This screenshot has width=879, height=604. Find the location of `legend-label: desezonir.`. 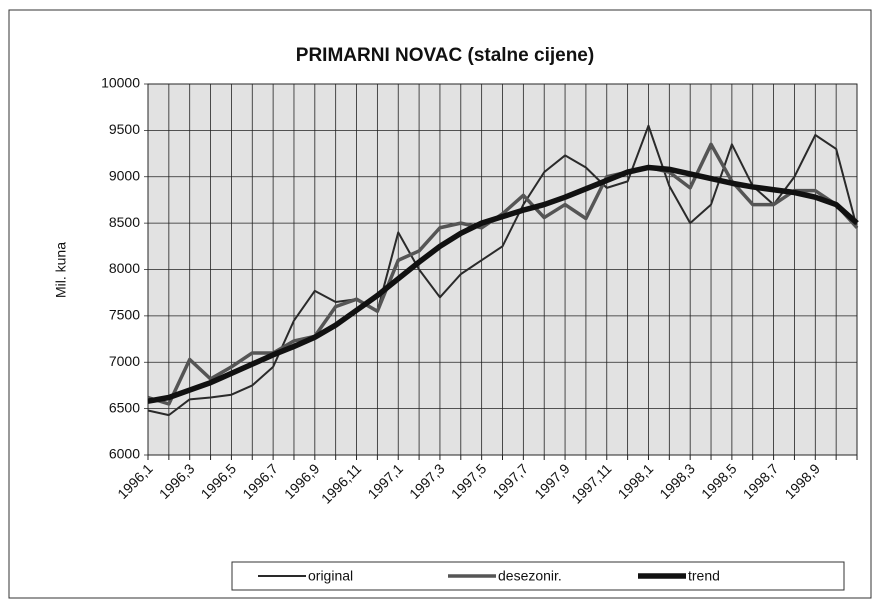

legend-label: desezonir. is located at coordinates (530, 576).